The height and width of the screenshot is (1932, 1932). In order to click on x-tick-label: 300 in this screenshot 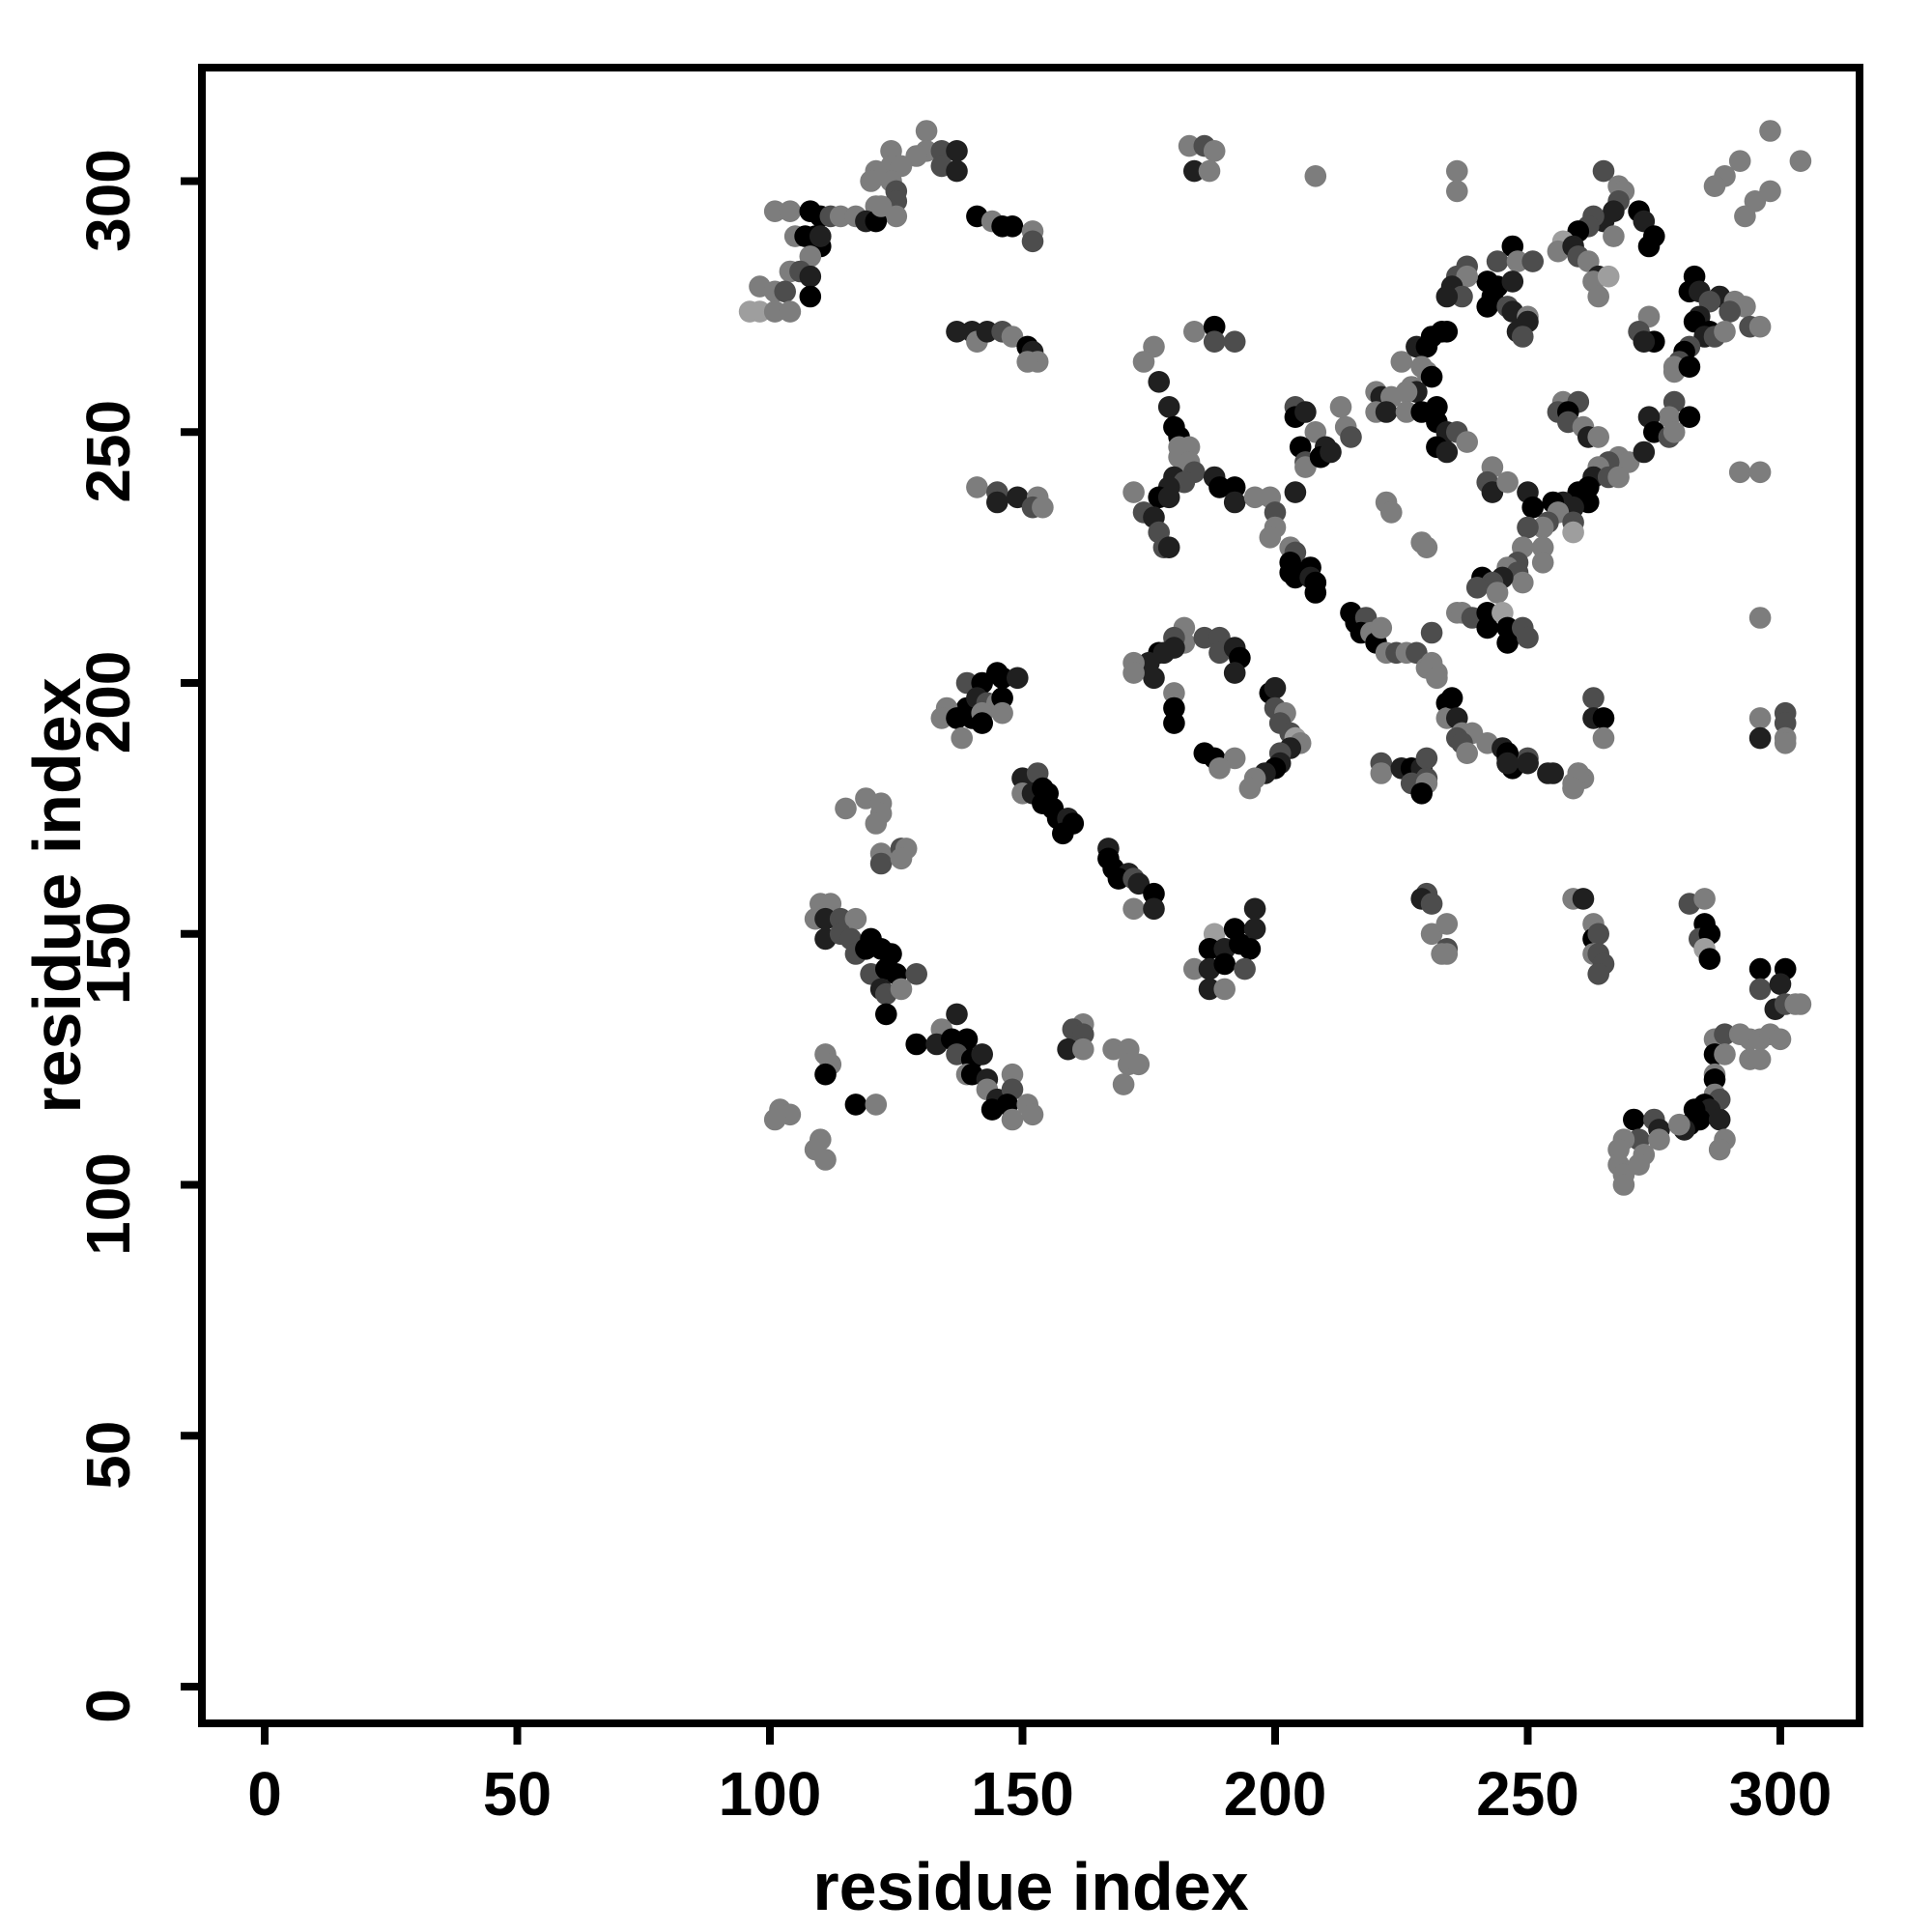, I will do `click(1781, 1794)`.